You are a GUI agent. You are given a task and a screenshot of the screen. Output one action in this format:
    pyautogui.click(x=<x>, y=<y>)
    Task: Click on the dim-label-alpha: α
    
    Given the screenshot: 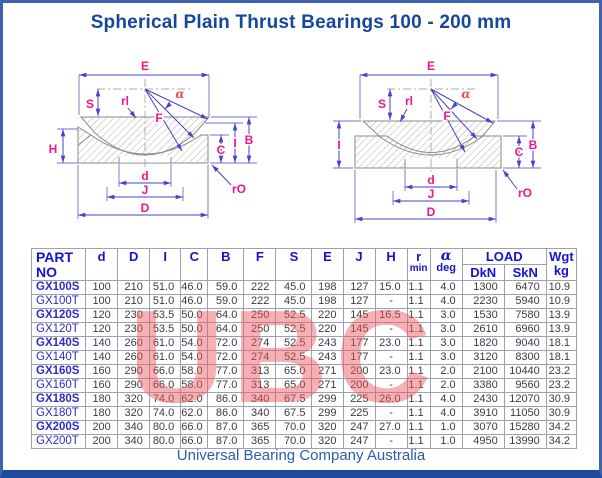 What is the action you would take?
    pyautogui.click(x=179, y=94)
    